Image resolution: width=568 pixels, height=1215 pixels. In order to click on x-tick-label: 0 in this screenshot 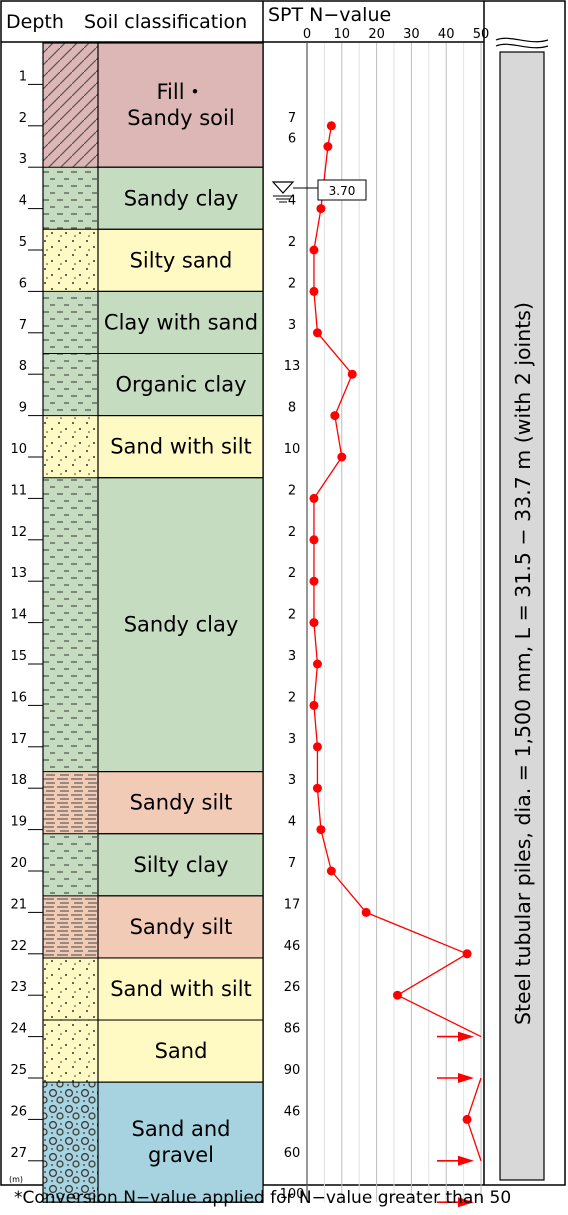, I will do `click(307, 34)`.